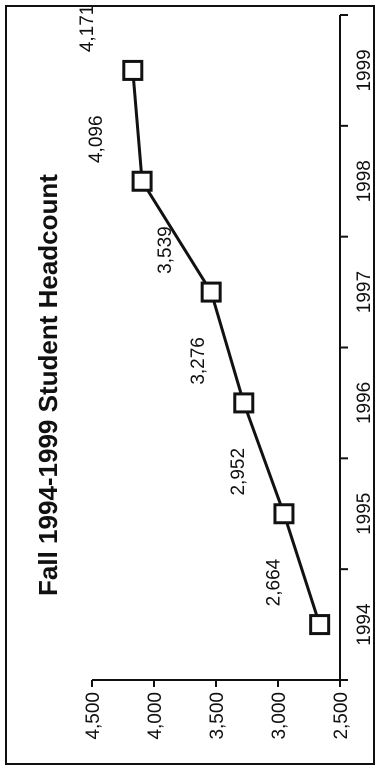  I want to click on category-tick-label: 1999, so click(364, 70).